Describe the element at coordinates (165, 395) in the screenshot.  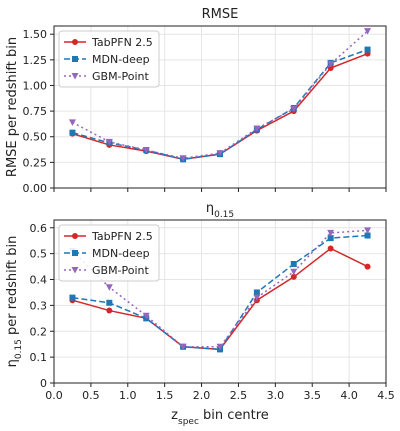
I see `x-tick-label: 1.5` at that location.